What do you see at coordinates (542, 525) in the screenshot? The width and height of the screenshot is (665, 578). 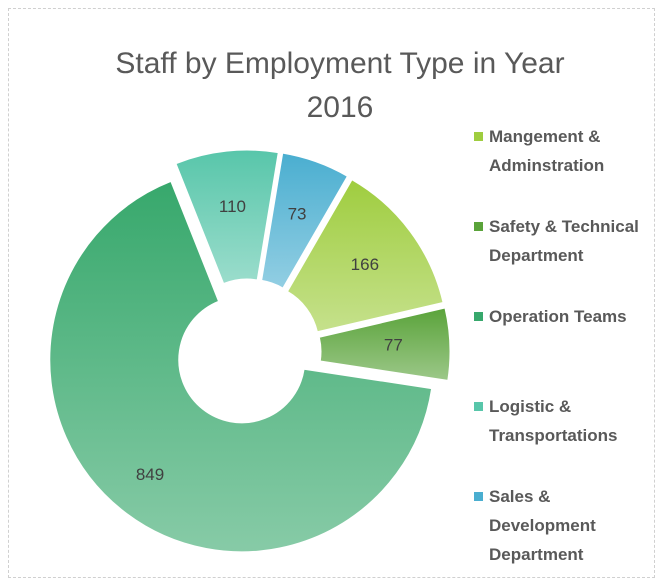 I see `legend-label: Sales & Development Department` at bounding box center [542, 525].